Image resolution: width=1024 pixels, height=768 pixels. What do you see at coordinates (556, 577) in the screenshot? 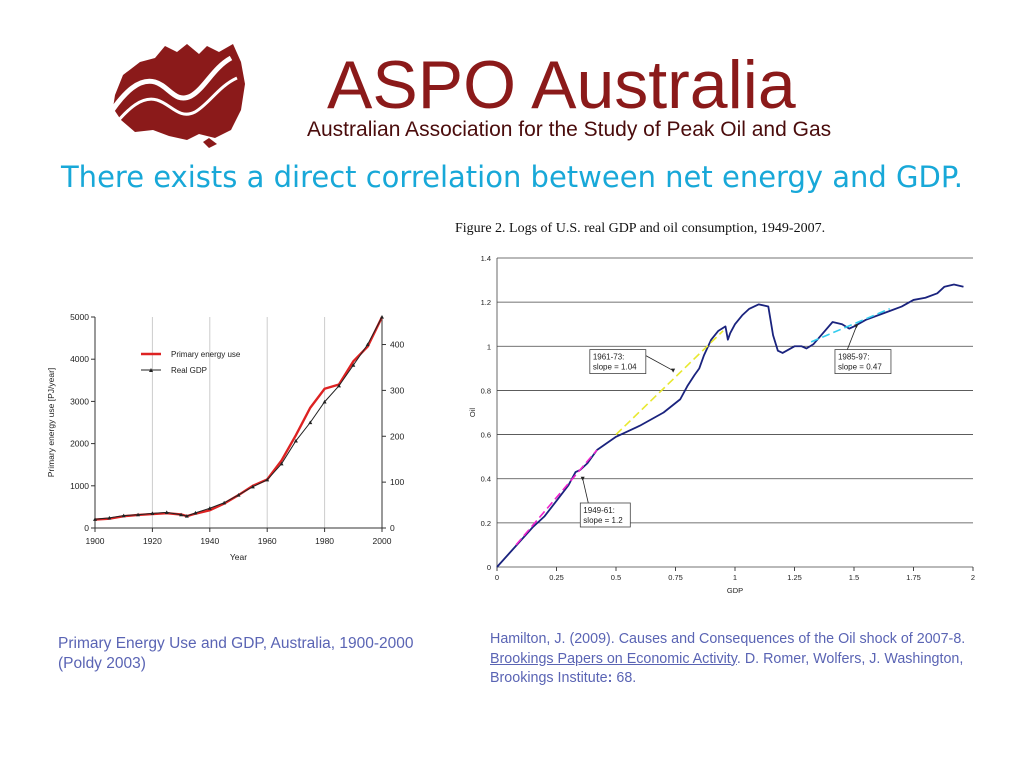
I see `x-tick-label: 0.25` at bounding box center [556, 577].